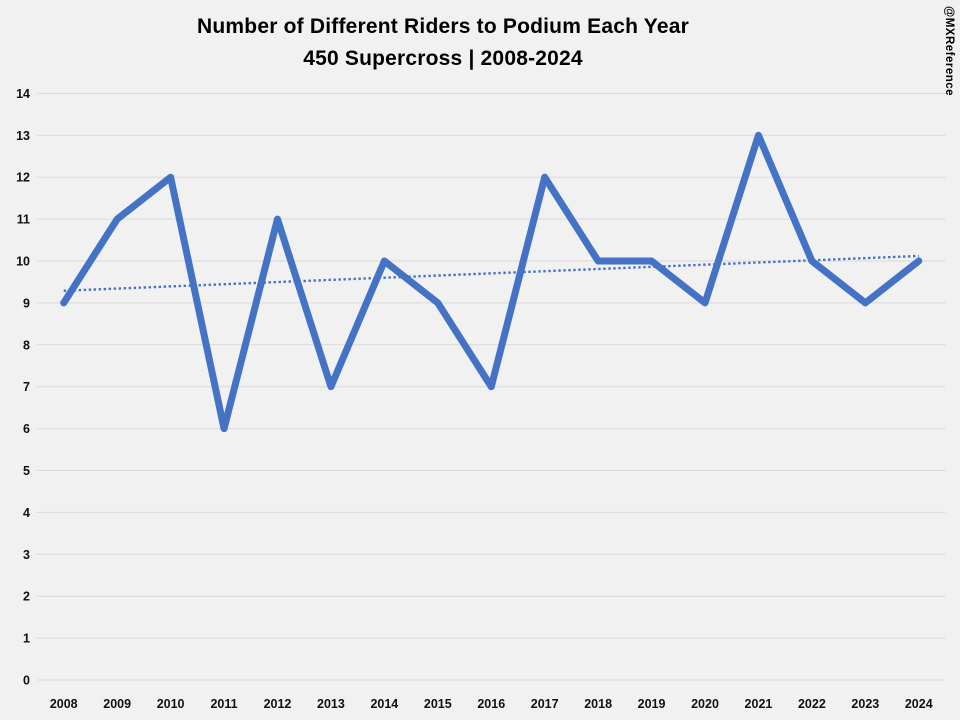  I want to click on x-axis-tick-label: 2013, so click(331, 704).